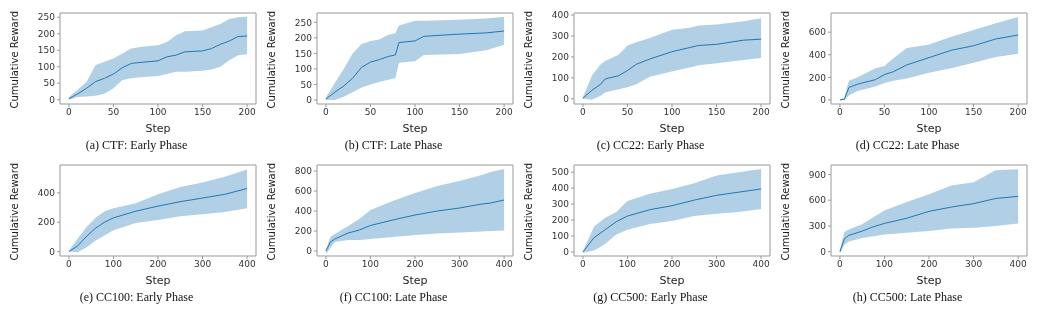 Image resolution: width=1039 pixels, height=313 pixels. Describe the element at coordinates (136, 145) in the screenshot. I see `text: (a) CTF: Early Phase` at that location.